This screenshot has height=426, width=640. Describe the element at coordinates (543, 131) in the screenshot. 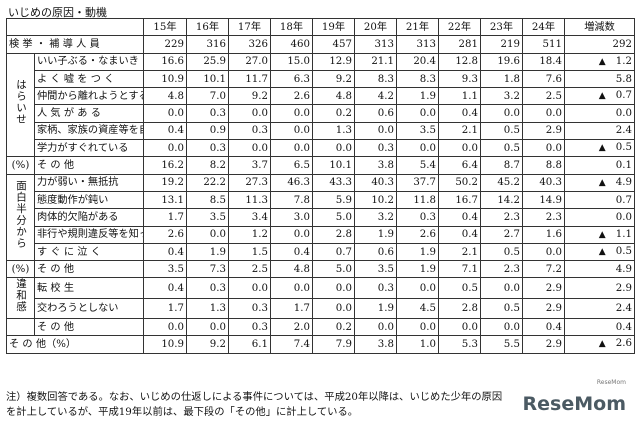

I see `value-cell: 2.9` at that location.